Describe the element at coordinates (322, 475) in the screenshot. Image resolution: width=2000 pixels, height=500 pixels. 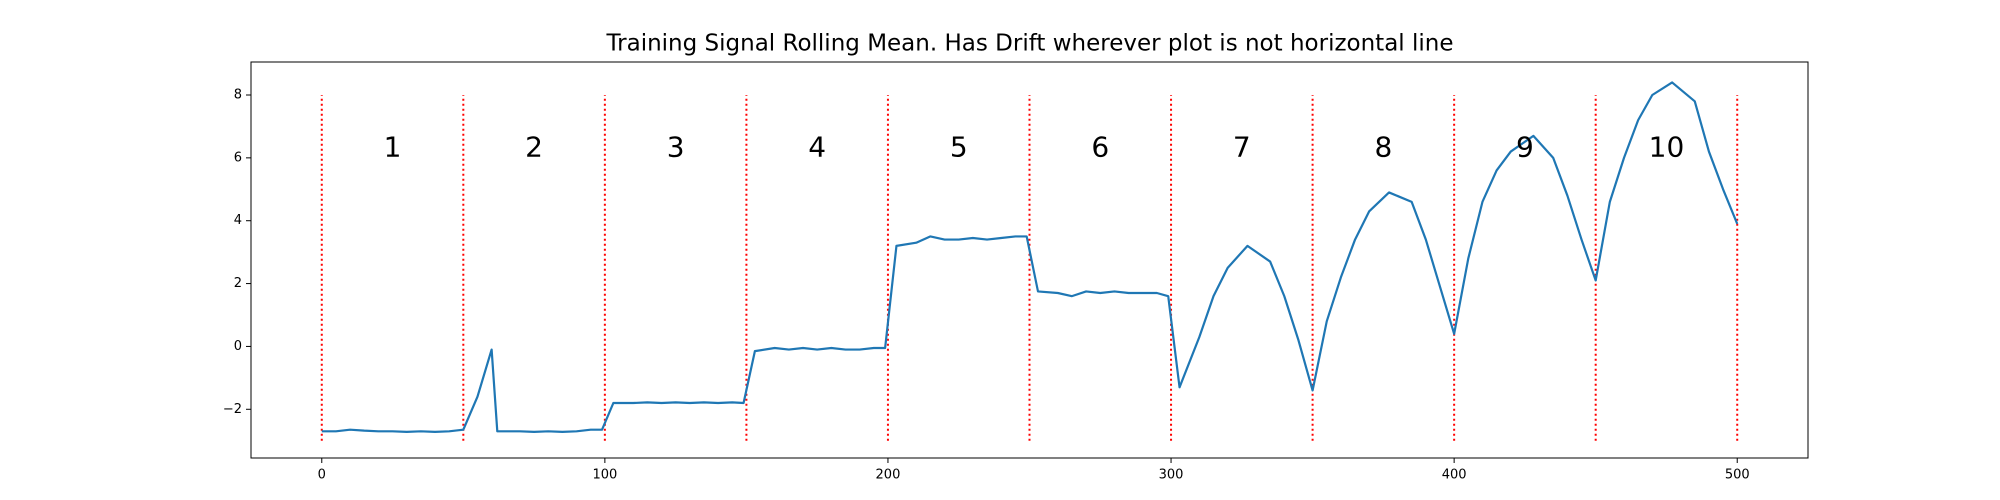
I see `x-tick-label: 0` at that location.